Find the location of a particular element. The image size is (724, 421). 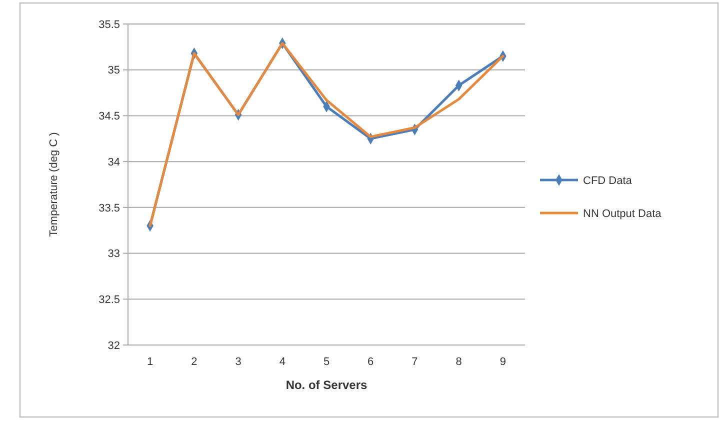

legend-label: NN Output Data is located at coordinates (622, 214).